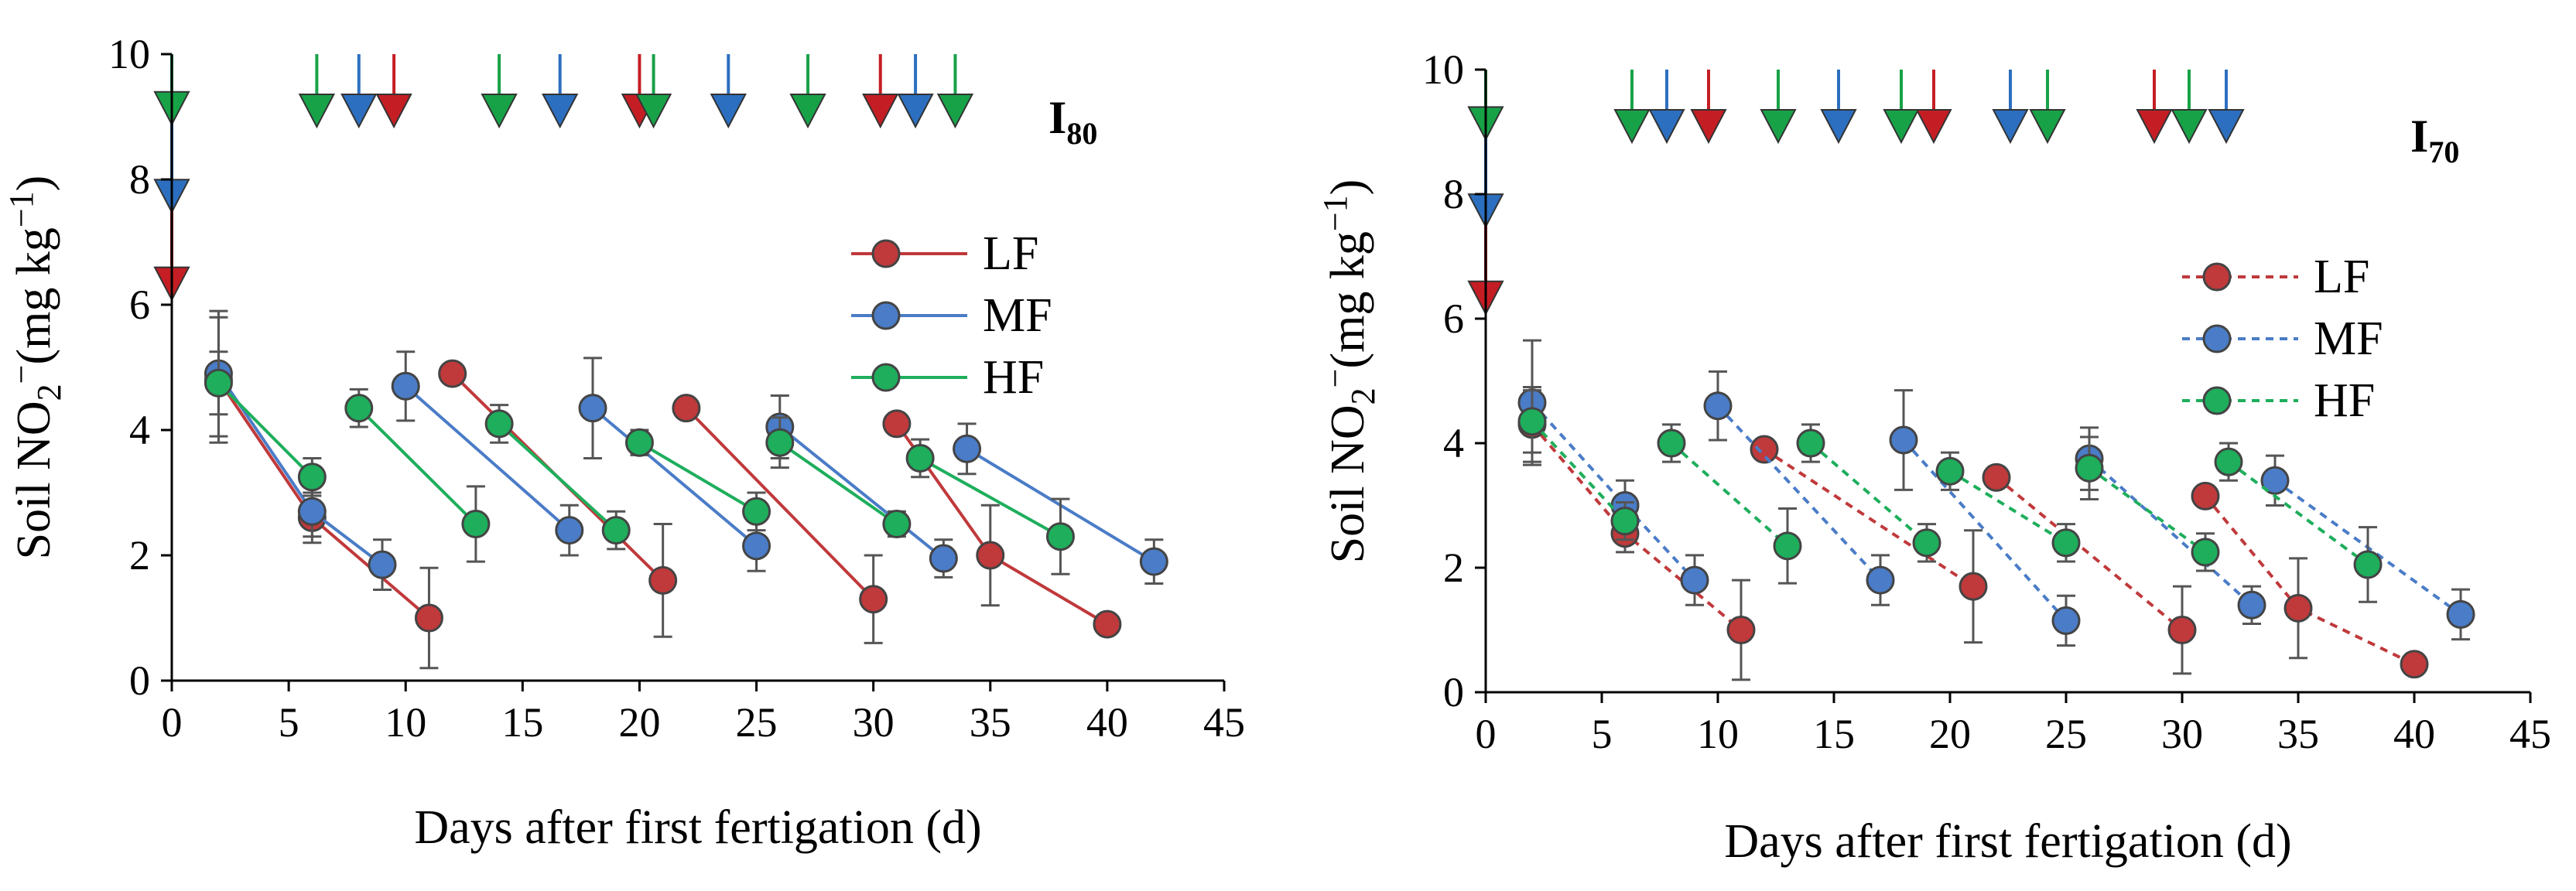  Describe the element at coordinates (1454, 194) in the screenshot. I see `y-tick-label: 8` at that location.